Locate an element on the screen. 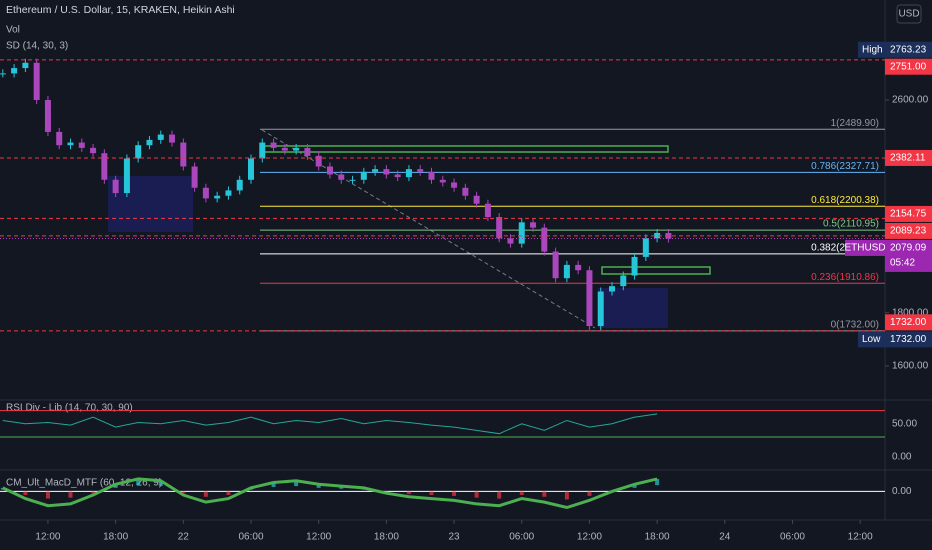 The height and width of the screenshot is (550, 932). x-tick-label: 22 is located at coordinates (184, 537).